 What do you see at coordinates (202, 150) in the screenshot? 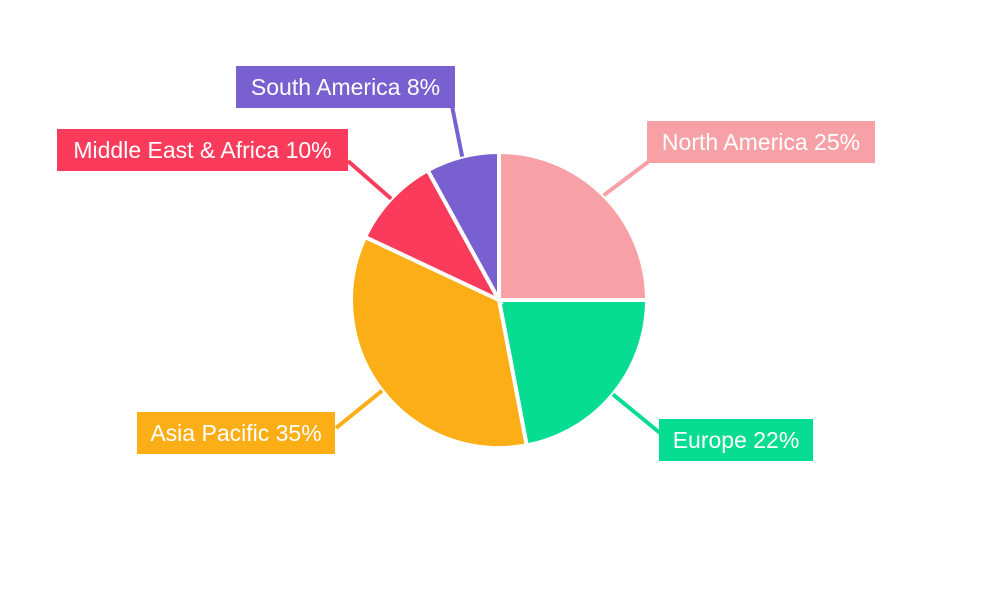
I see `label-middle-east-africa: Middle East & Africa 10%` at bounding box center [202, 150].